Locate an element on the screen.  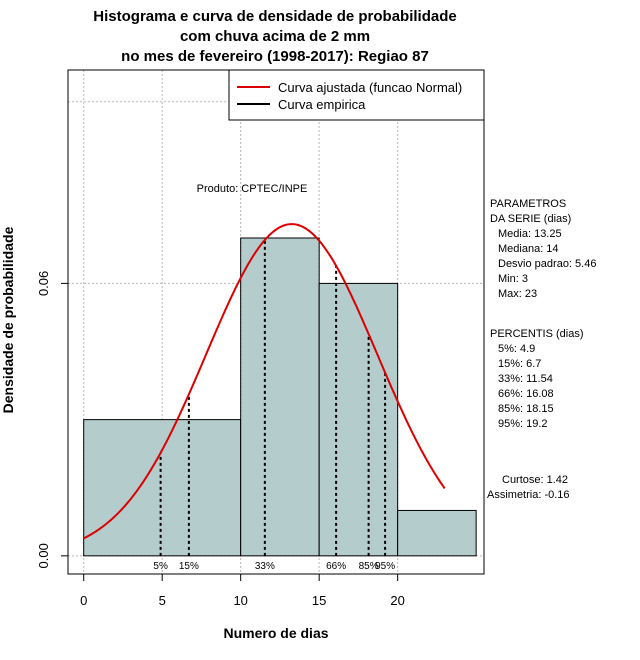
percentile-value-text: 33%: 11.54 is located at coordinates (525, 379).